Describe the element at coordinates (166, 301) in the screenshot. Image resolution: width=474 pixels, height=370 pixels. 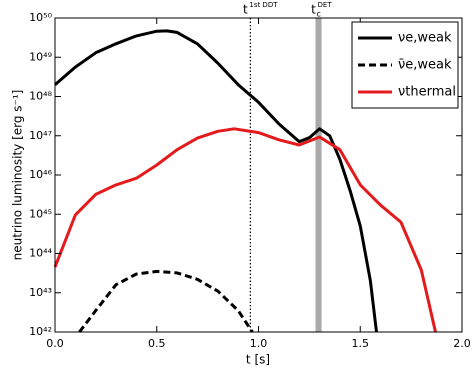
I see `series-line` at that location.